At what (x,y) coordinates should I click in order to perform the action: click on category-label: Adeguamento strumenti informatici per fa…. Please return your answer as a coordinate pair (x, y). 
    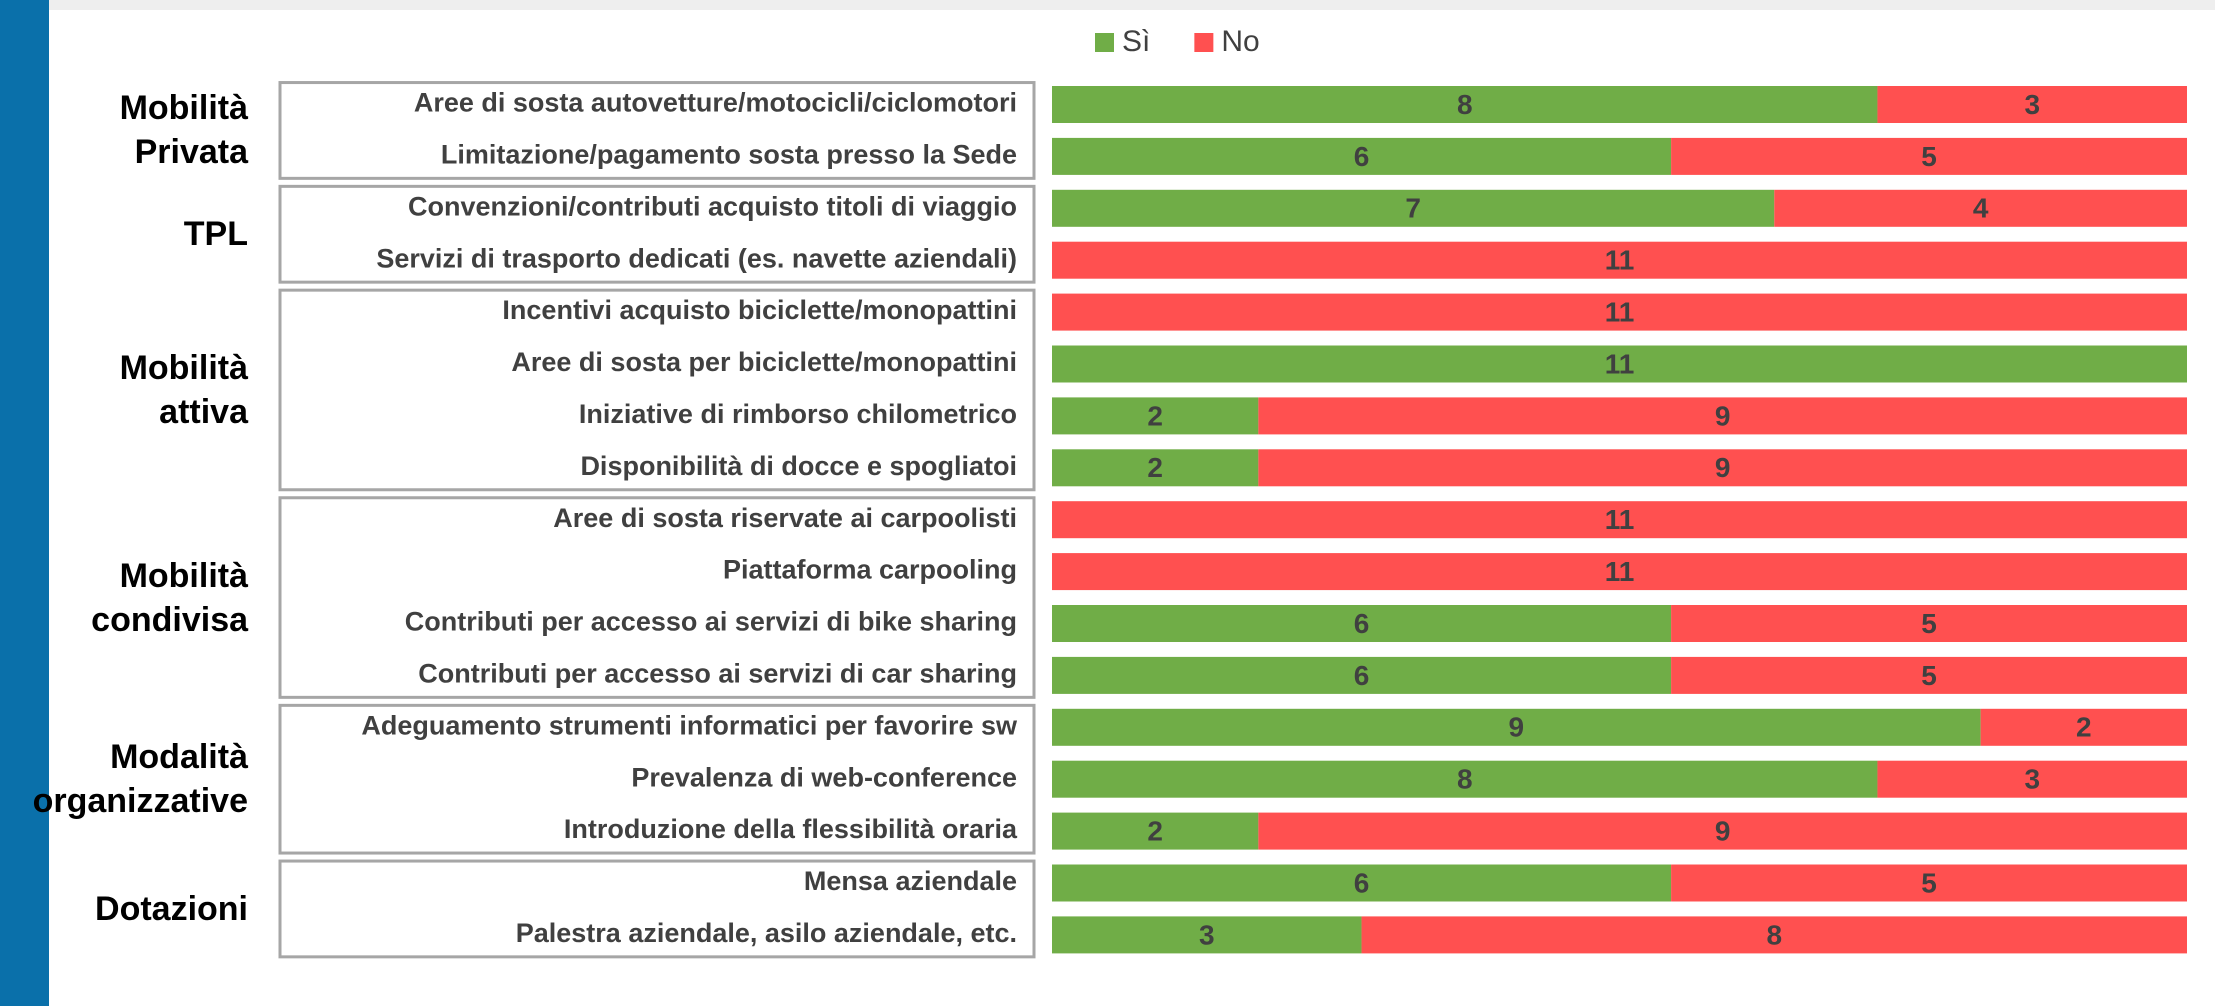
    Looking at the image, I should click on (689, 725).